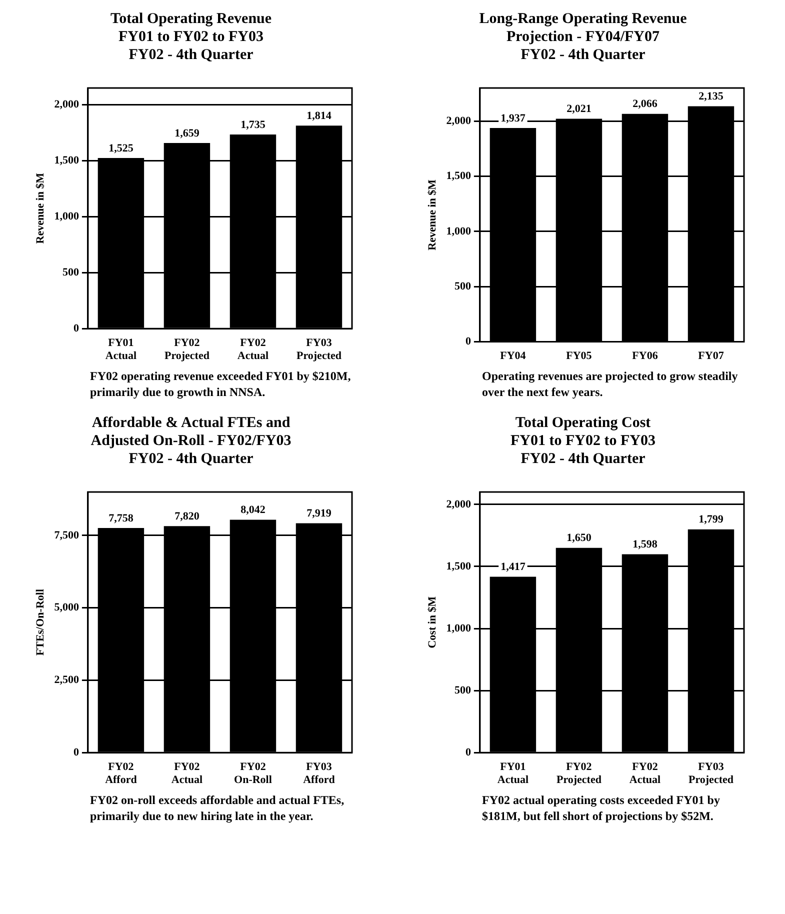 Image resolution: width=785 pixels, height=914 pixels. I want to click on y-tick-label: 7,500, so click(67, 535).